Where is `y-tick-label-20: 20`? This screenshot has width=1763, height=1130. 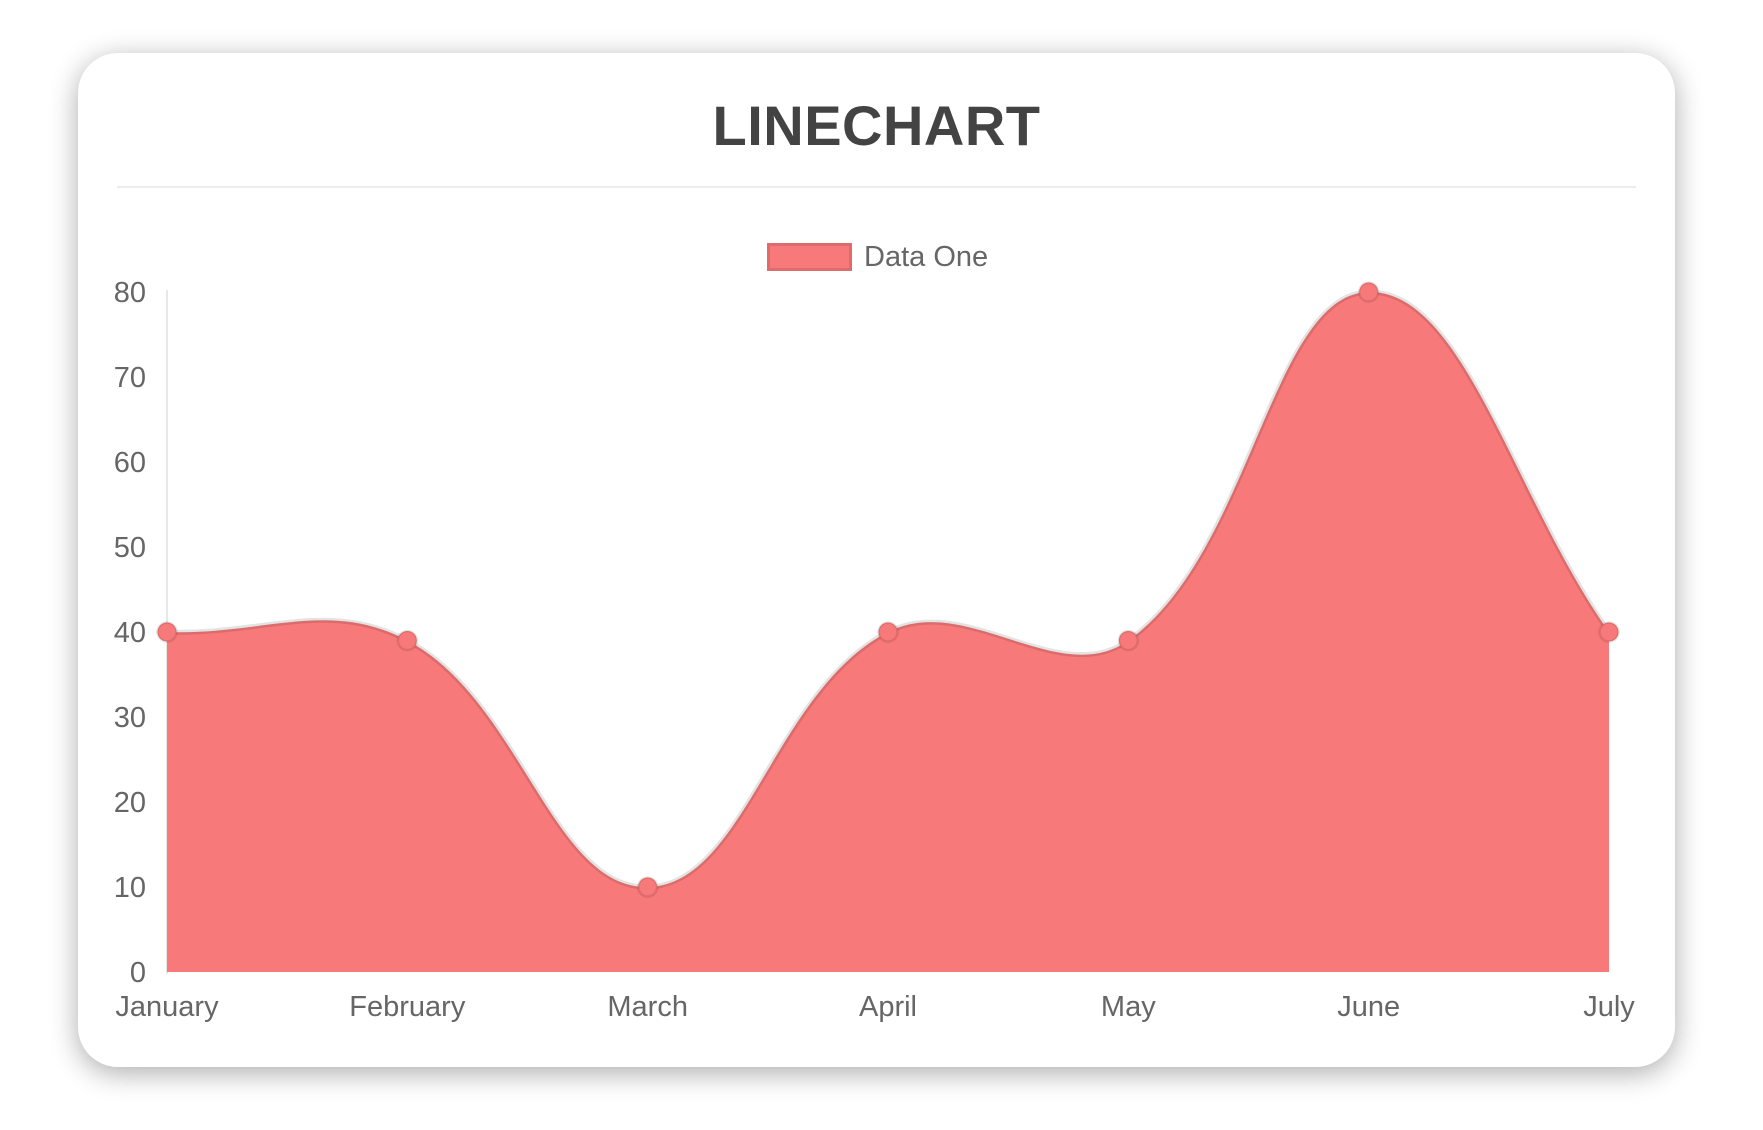 y-tick-label-20: 20 is located at coordinates (130, 803).